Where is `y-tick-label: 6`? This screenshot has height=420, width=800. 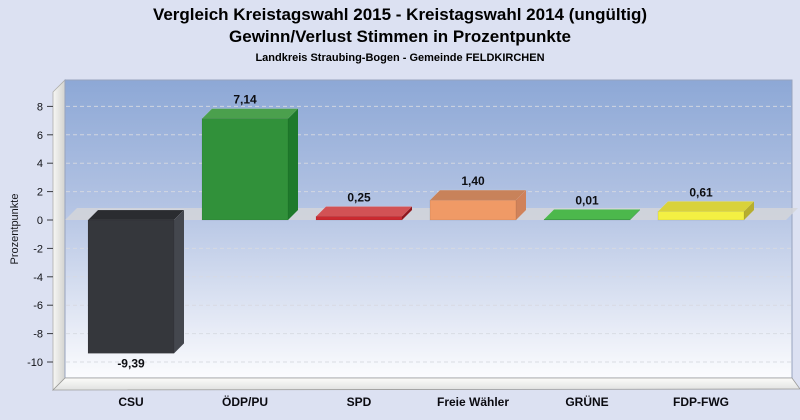 y-tick-label: 6 is located at coordinates (40, 136).